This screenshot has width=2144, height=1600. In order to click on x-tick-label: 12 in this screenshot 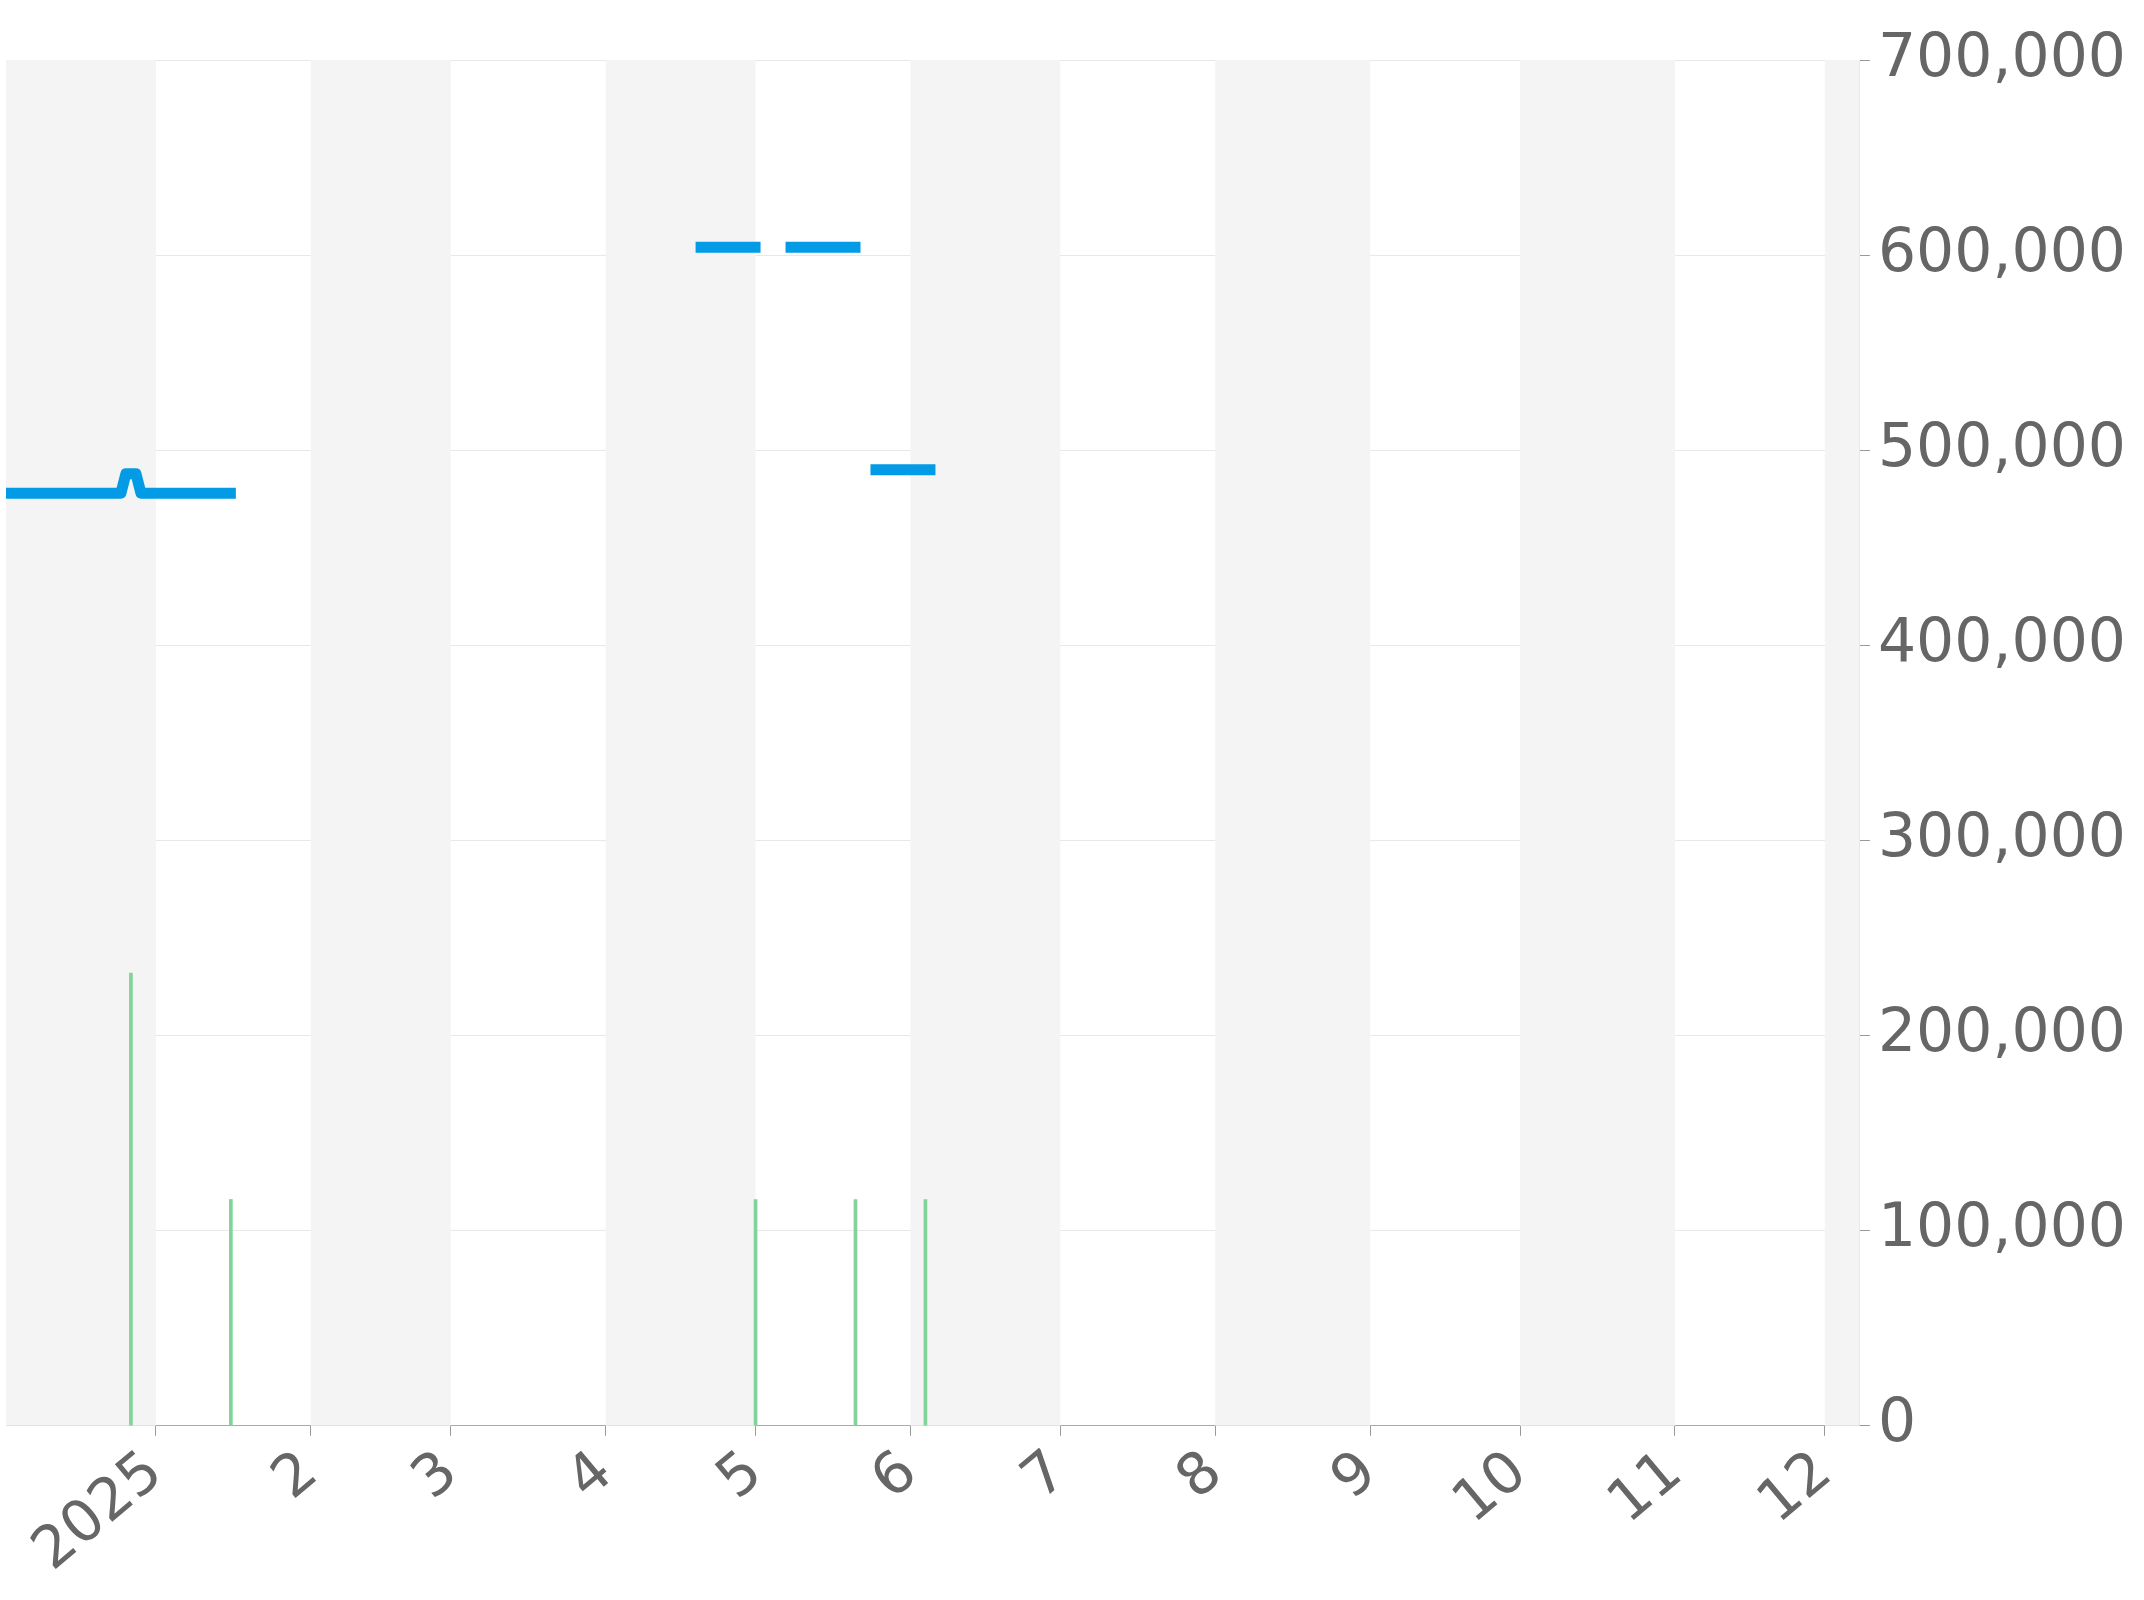, I will do `click(1793, 1485)`.